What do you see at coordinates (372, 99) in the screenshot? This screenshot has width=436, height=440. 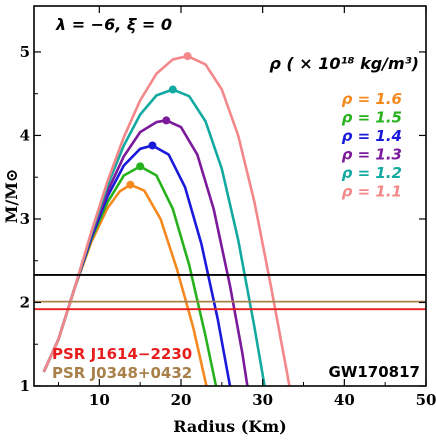 I see `legend-entry: ρ = 1.6` at bounding box center [372, 99].